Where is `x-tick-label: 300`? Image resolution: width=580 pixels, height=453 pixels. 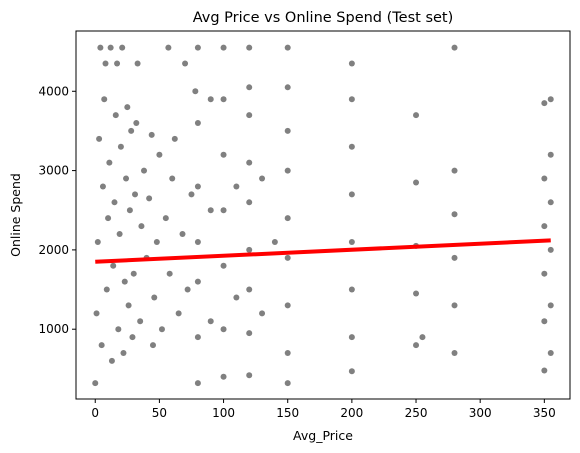
x-tick-label: 300 is located at coordinates (480, 413).